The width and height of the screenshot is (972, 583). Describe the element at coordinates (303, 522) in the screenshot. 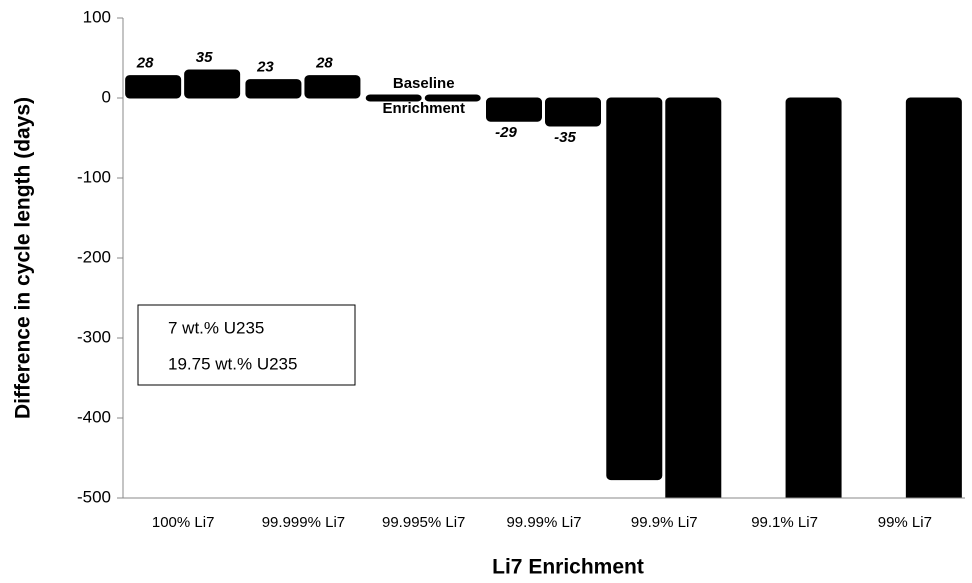

I see `x-tick-label: 99.999% Li7` at that location.